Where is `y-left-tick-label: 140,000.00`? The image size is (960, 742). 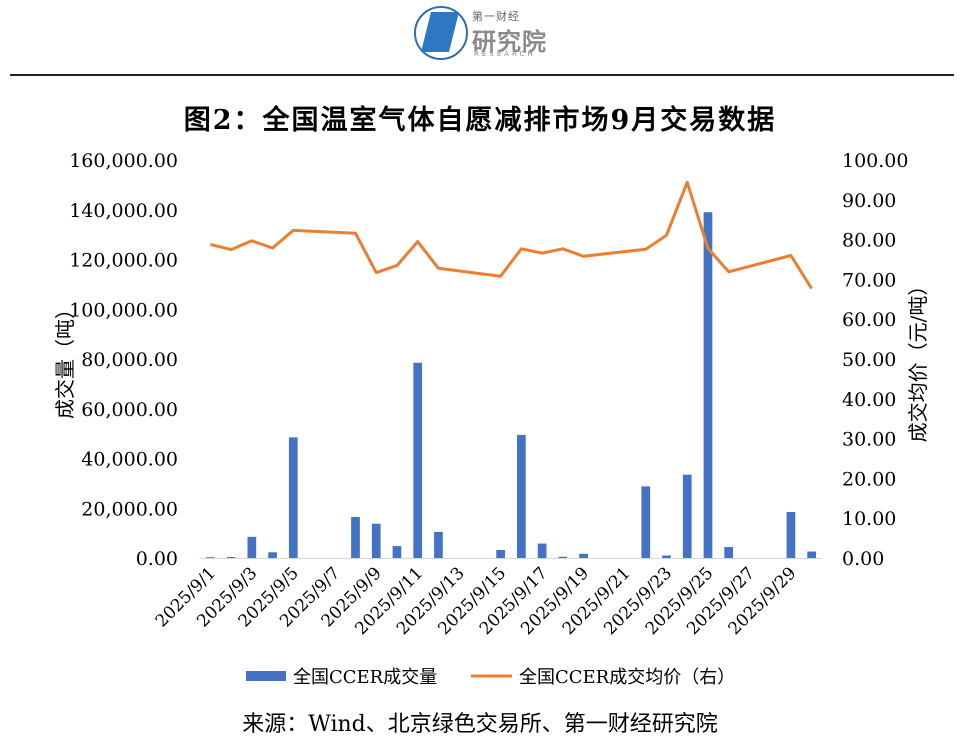 y-left-tick-label: 140,000.00 is located at coordinates (123, 211).